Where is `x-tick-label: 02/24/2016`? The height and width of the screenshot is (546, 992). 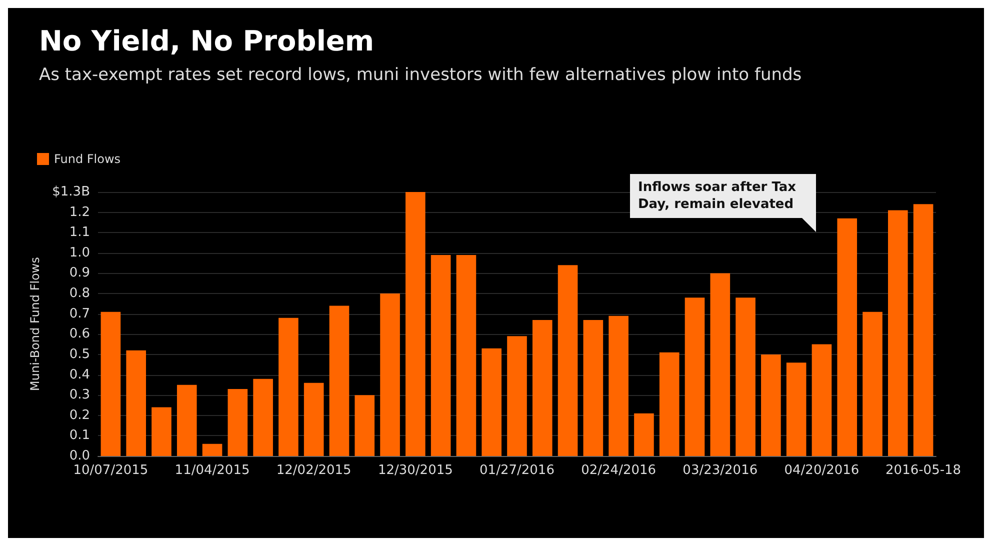 x-tick-label: 02/24/2016 is located at coordinates (618, 470).